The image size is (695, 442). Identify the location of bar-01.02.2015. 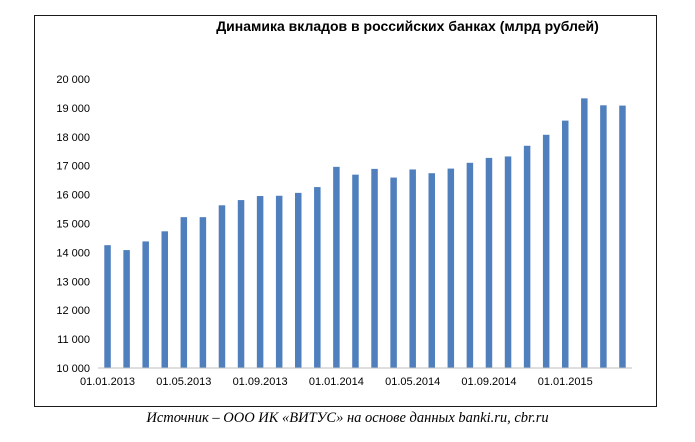
(584, 233).